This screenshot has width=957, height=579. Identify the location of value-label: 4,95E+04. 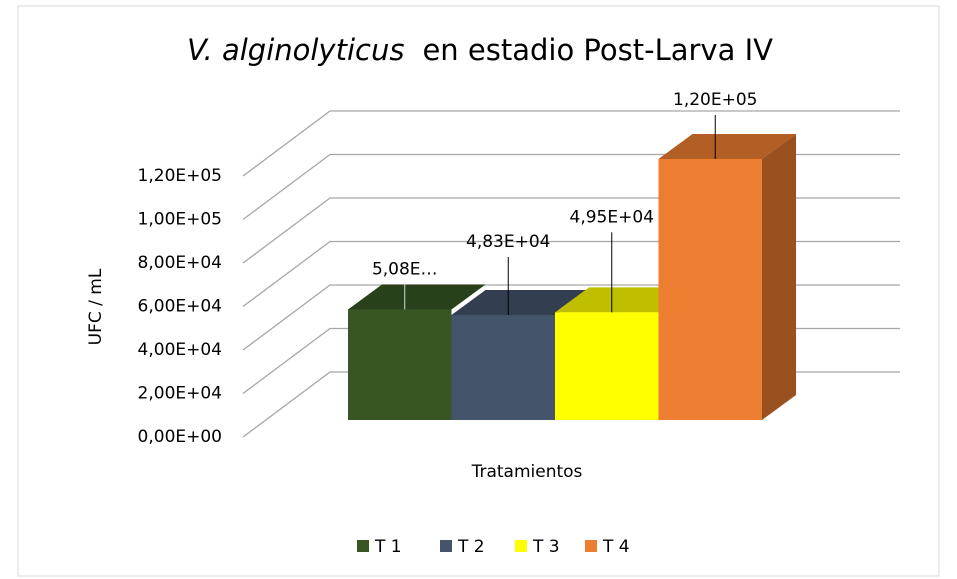
(612, 217).